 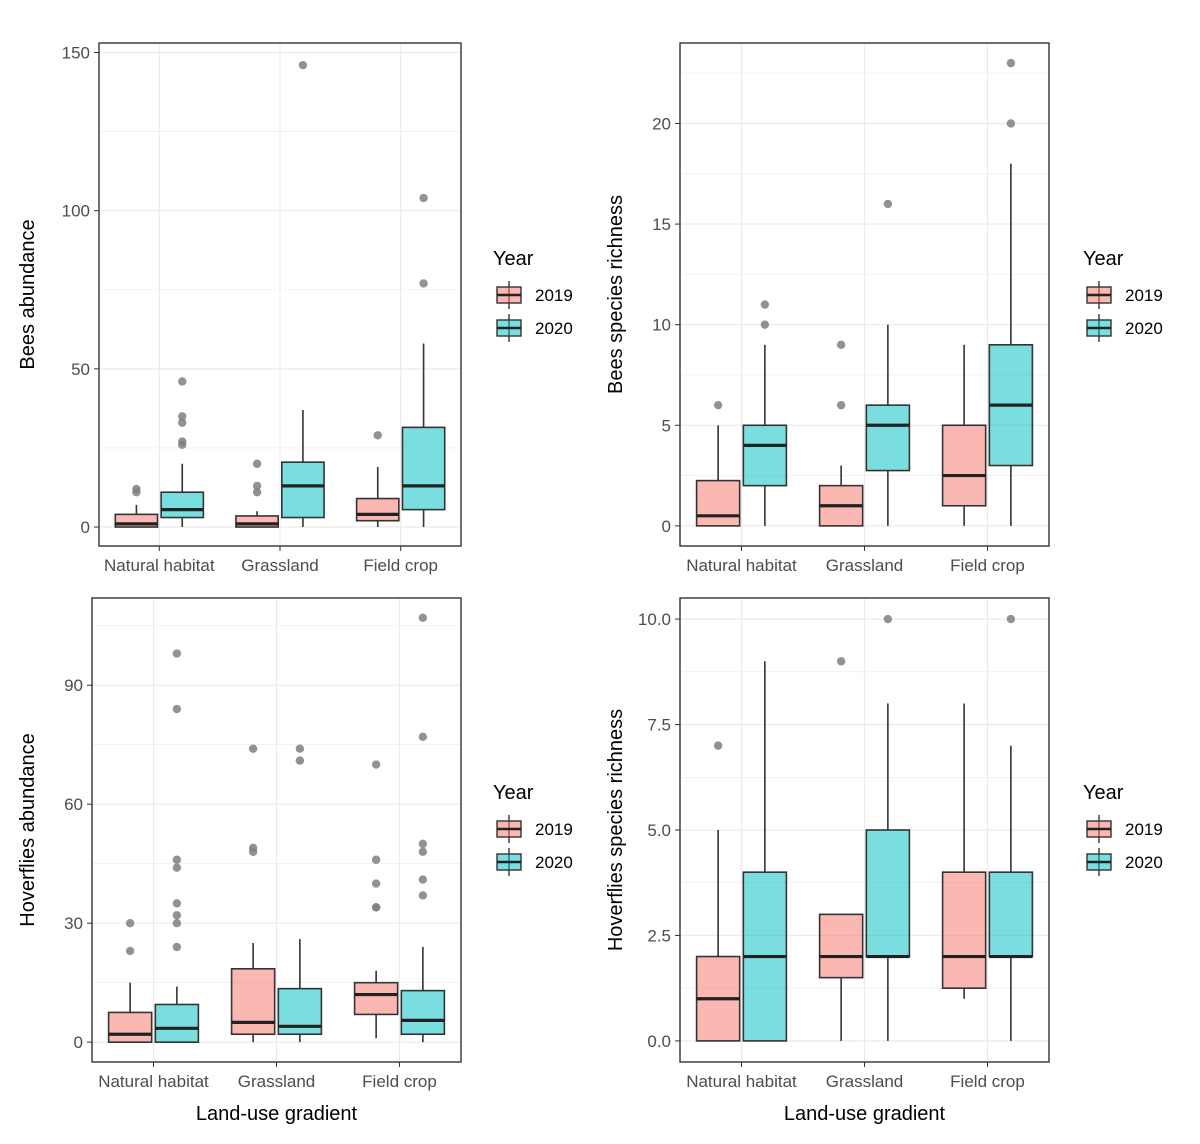 What do you see at coordinates (80, 369) in the screenshot?
I see `y-tick-label: 50` at bounding box center [80, 369].